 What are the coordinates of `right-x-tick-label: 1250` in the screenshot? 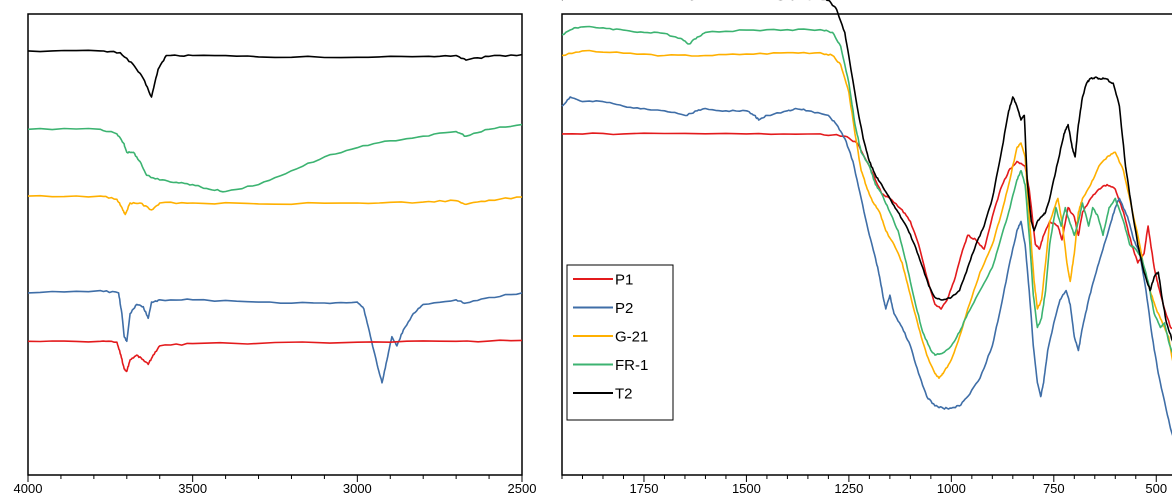 It's located at (848, 487).